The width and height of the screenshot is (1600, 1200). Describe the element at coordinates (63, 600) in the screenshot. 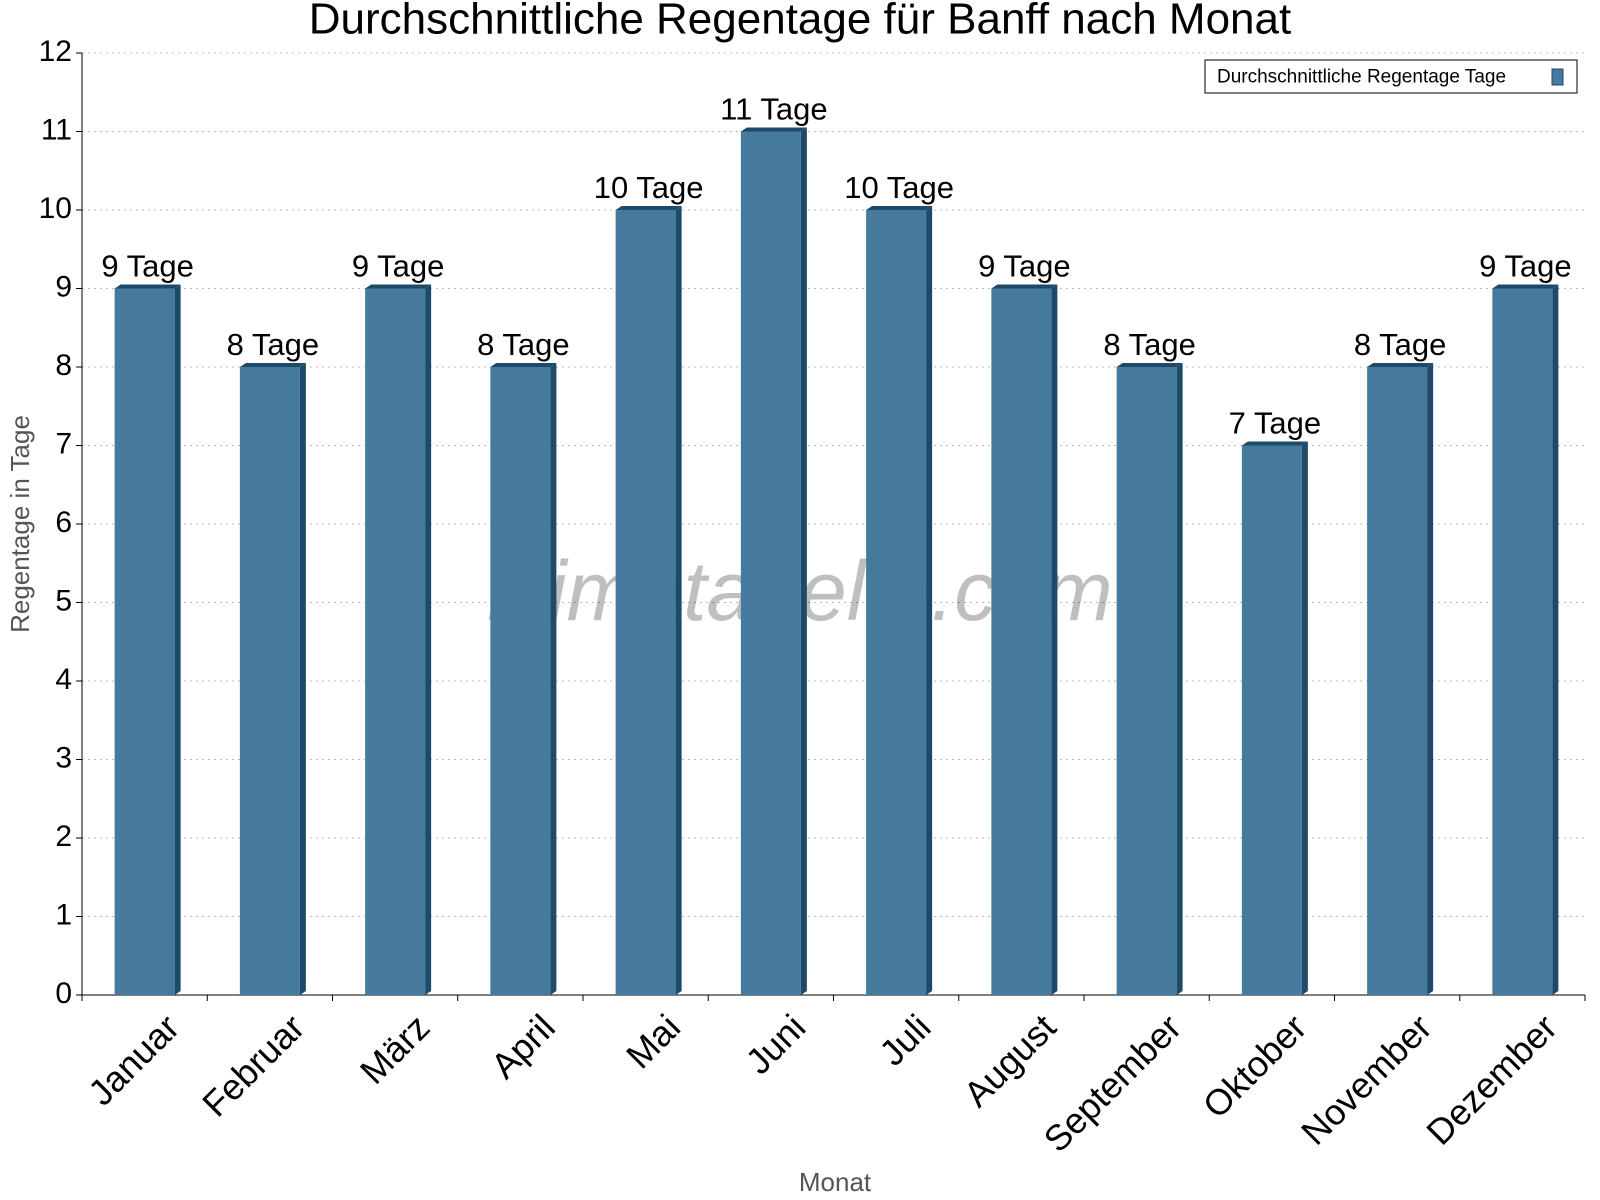

I see `y-tick-label: 5` at that location.